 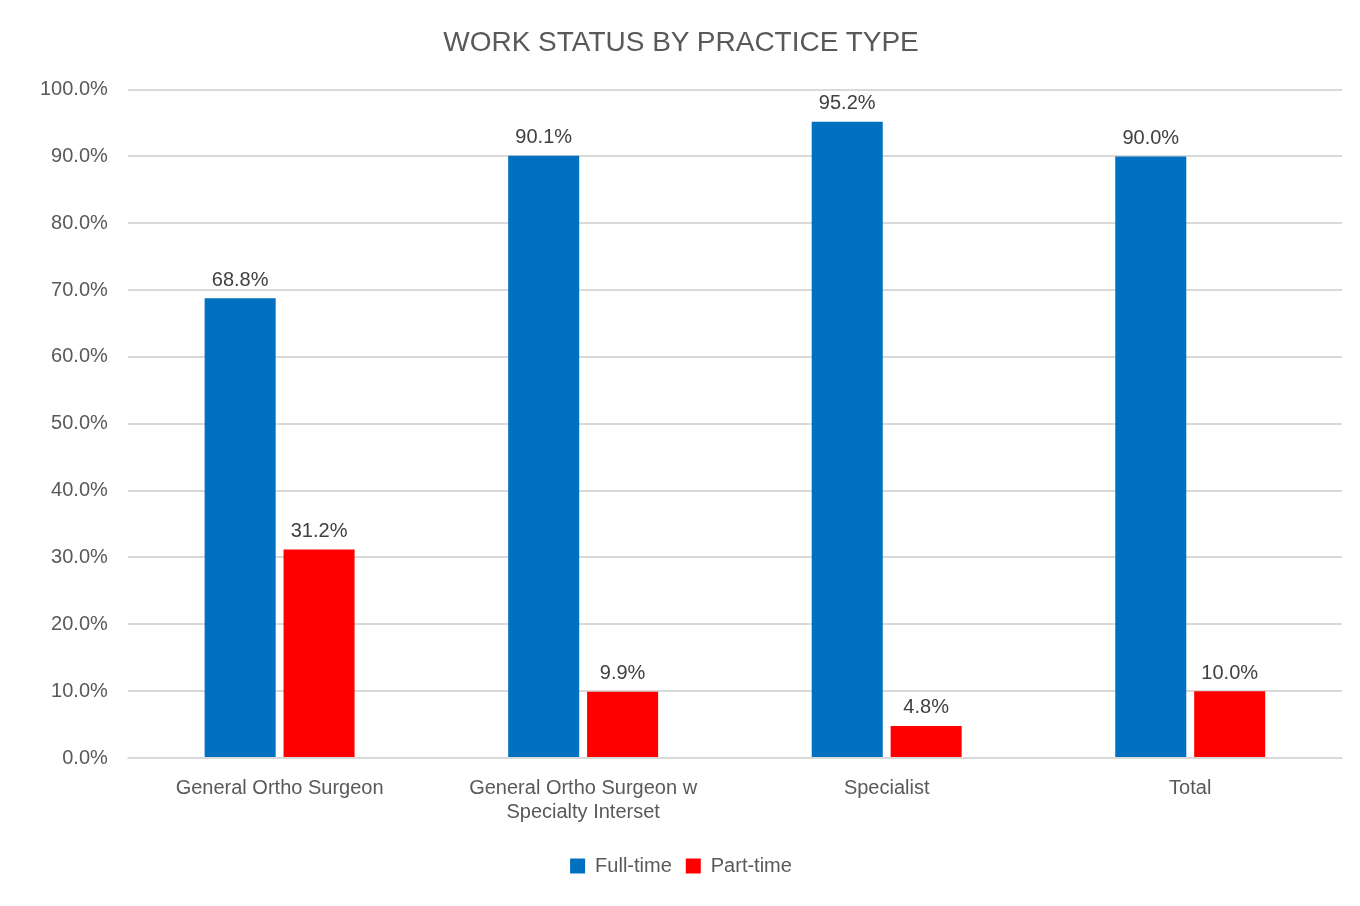 What do you see at coordinates (240, 278) in the screenshot?
I see `data-label: 68.8%` at bounding box center [240, 278].